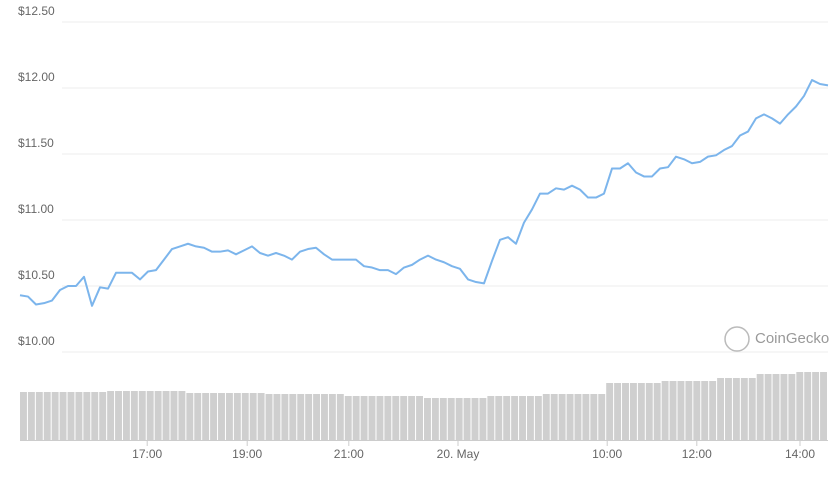  Describe the element at coordinates (607, 454) in the screenshot. I see `x-tick-label: 10:00` at that location.